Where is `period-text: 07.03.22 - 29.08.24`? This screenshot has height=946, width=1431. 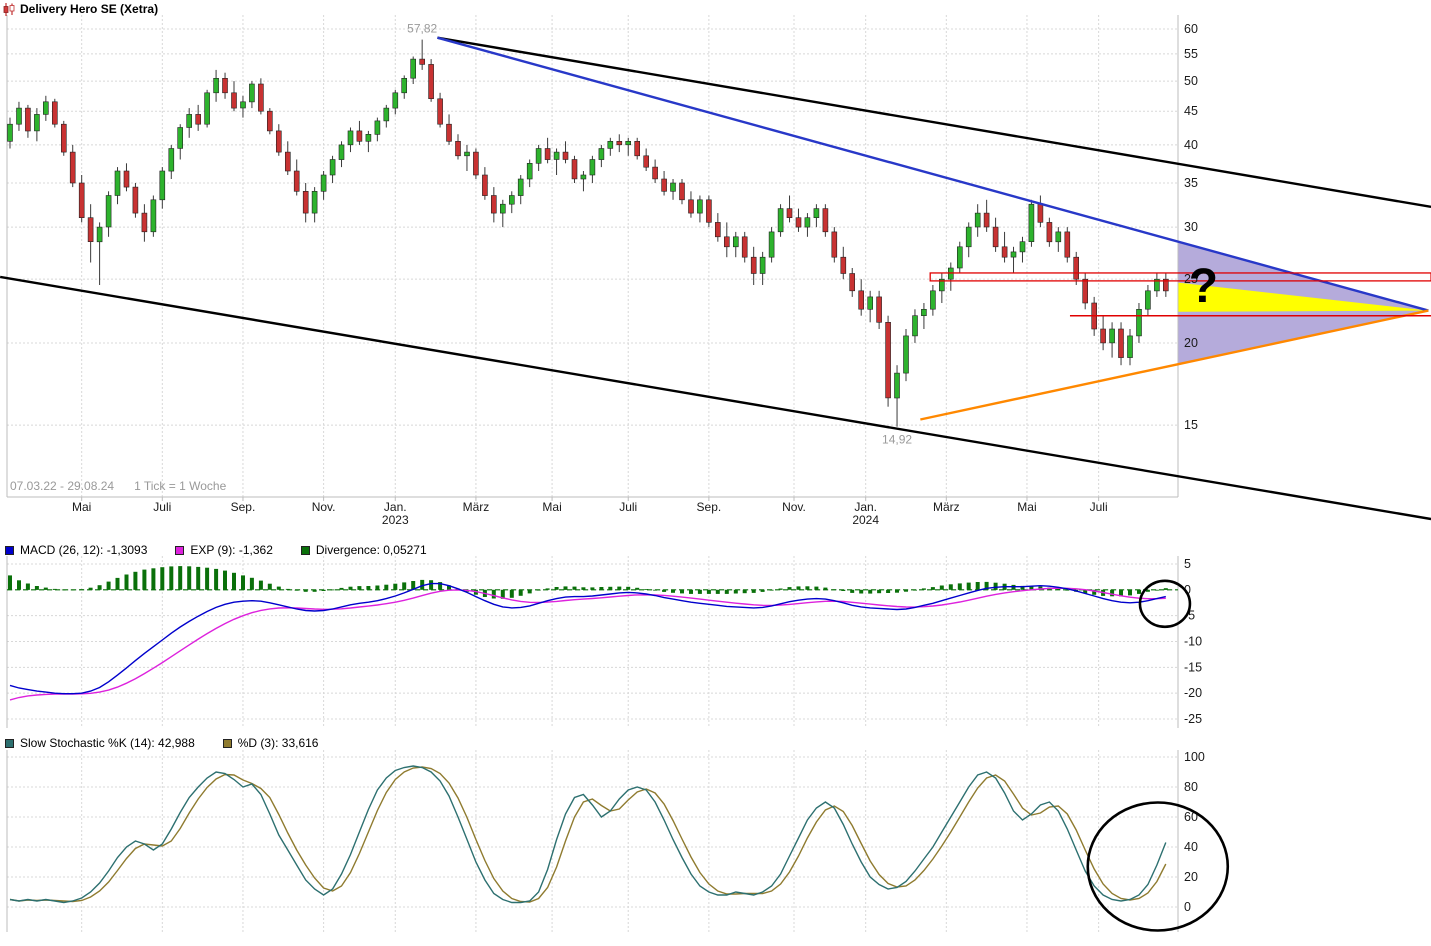
period-text: 07.03.22 - 29.08.24 is located at coordinates (62, 486).